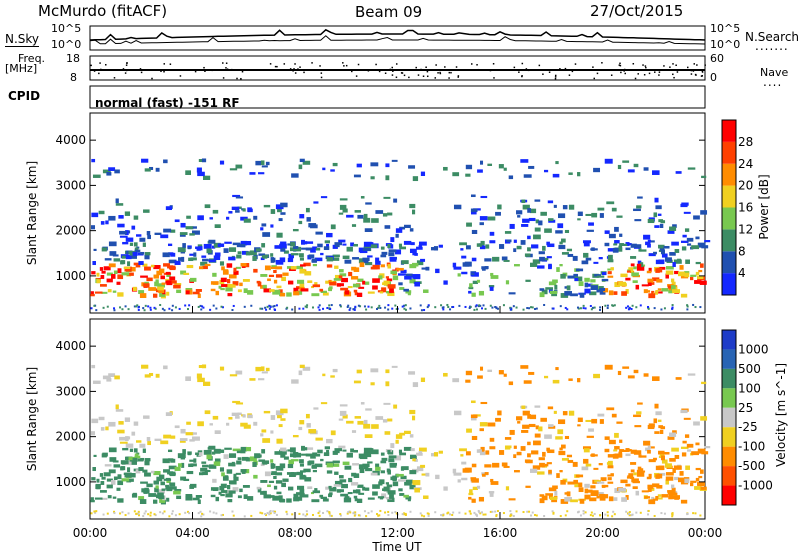 The height and width of the screenshot is (554, 800). Describe the element at coordinates (73, 77) in the screenshot. I see `freq-tick-low: 8` at that location.